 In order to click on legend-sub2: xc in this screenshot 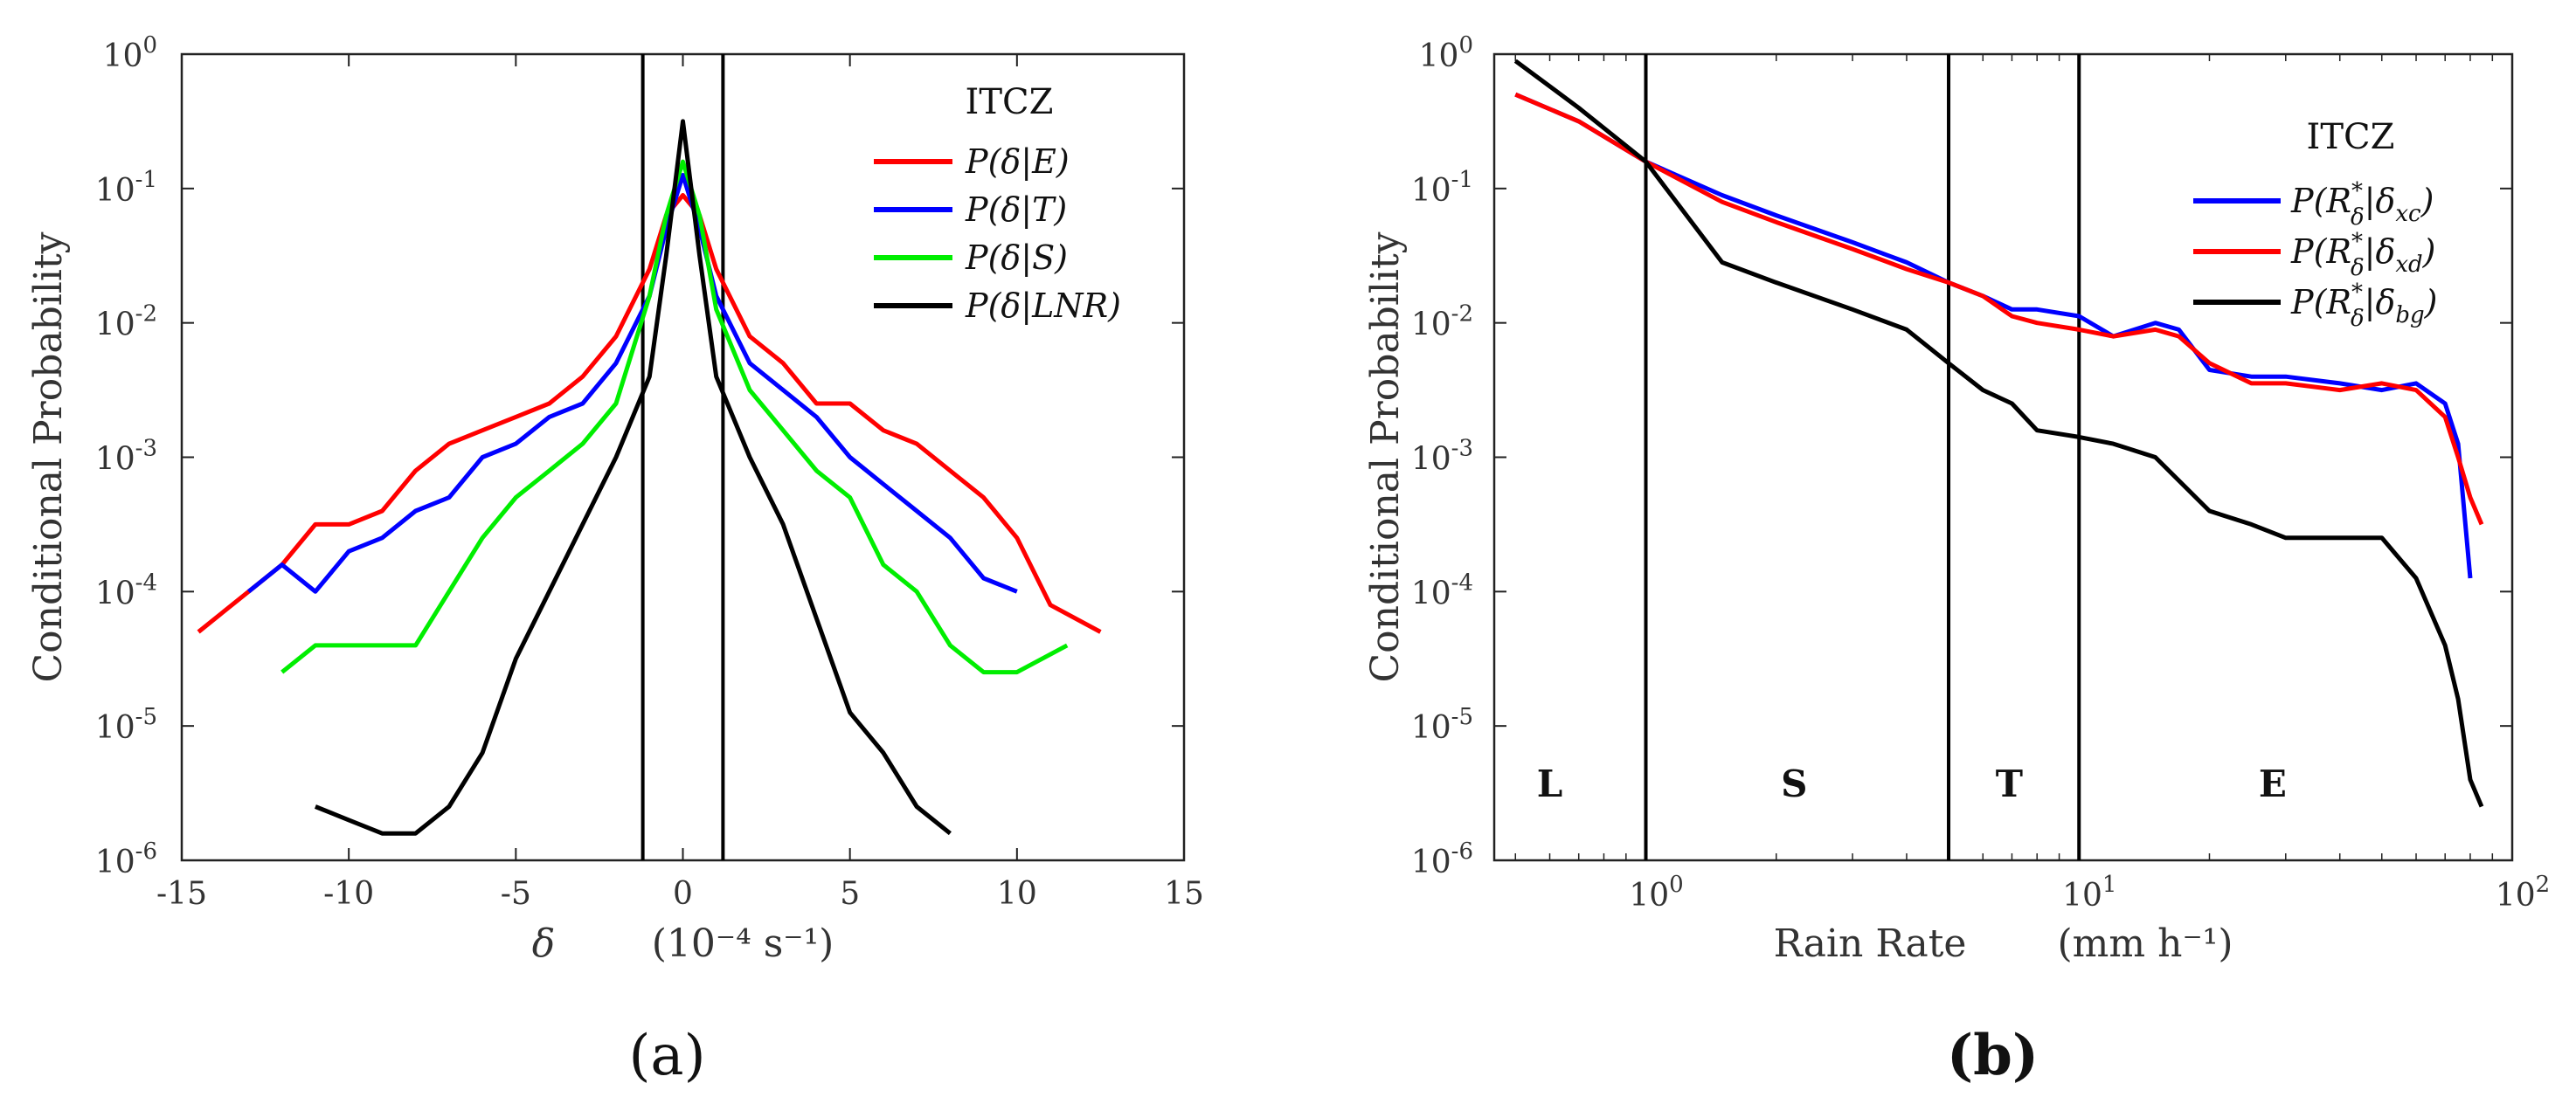, I will do `click(2408, 214)`.